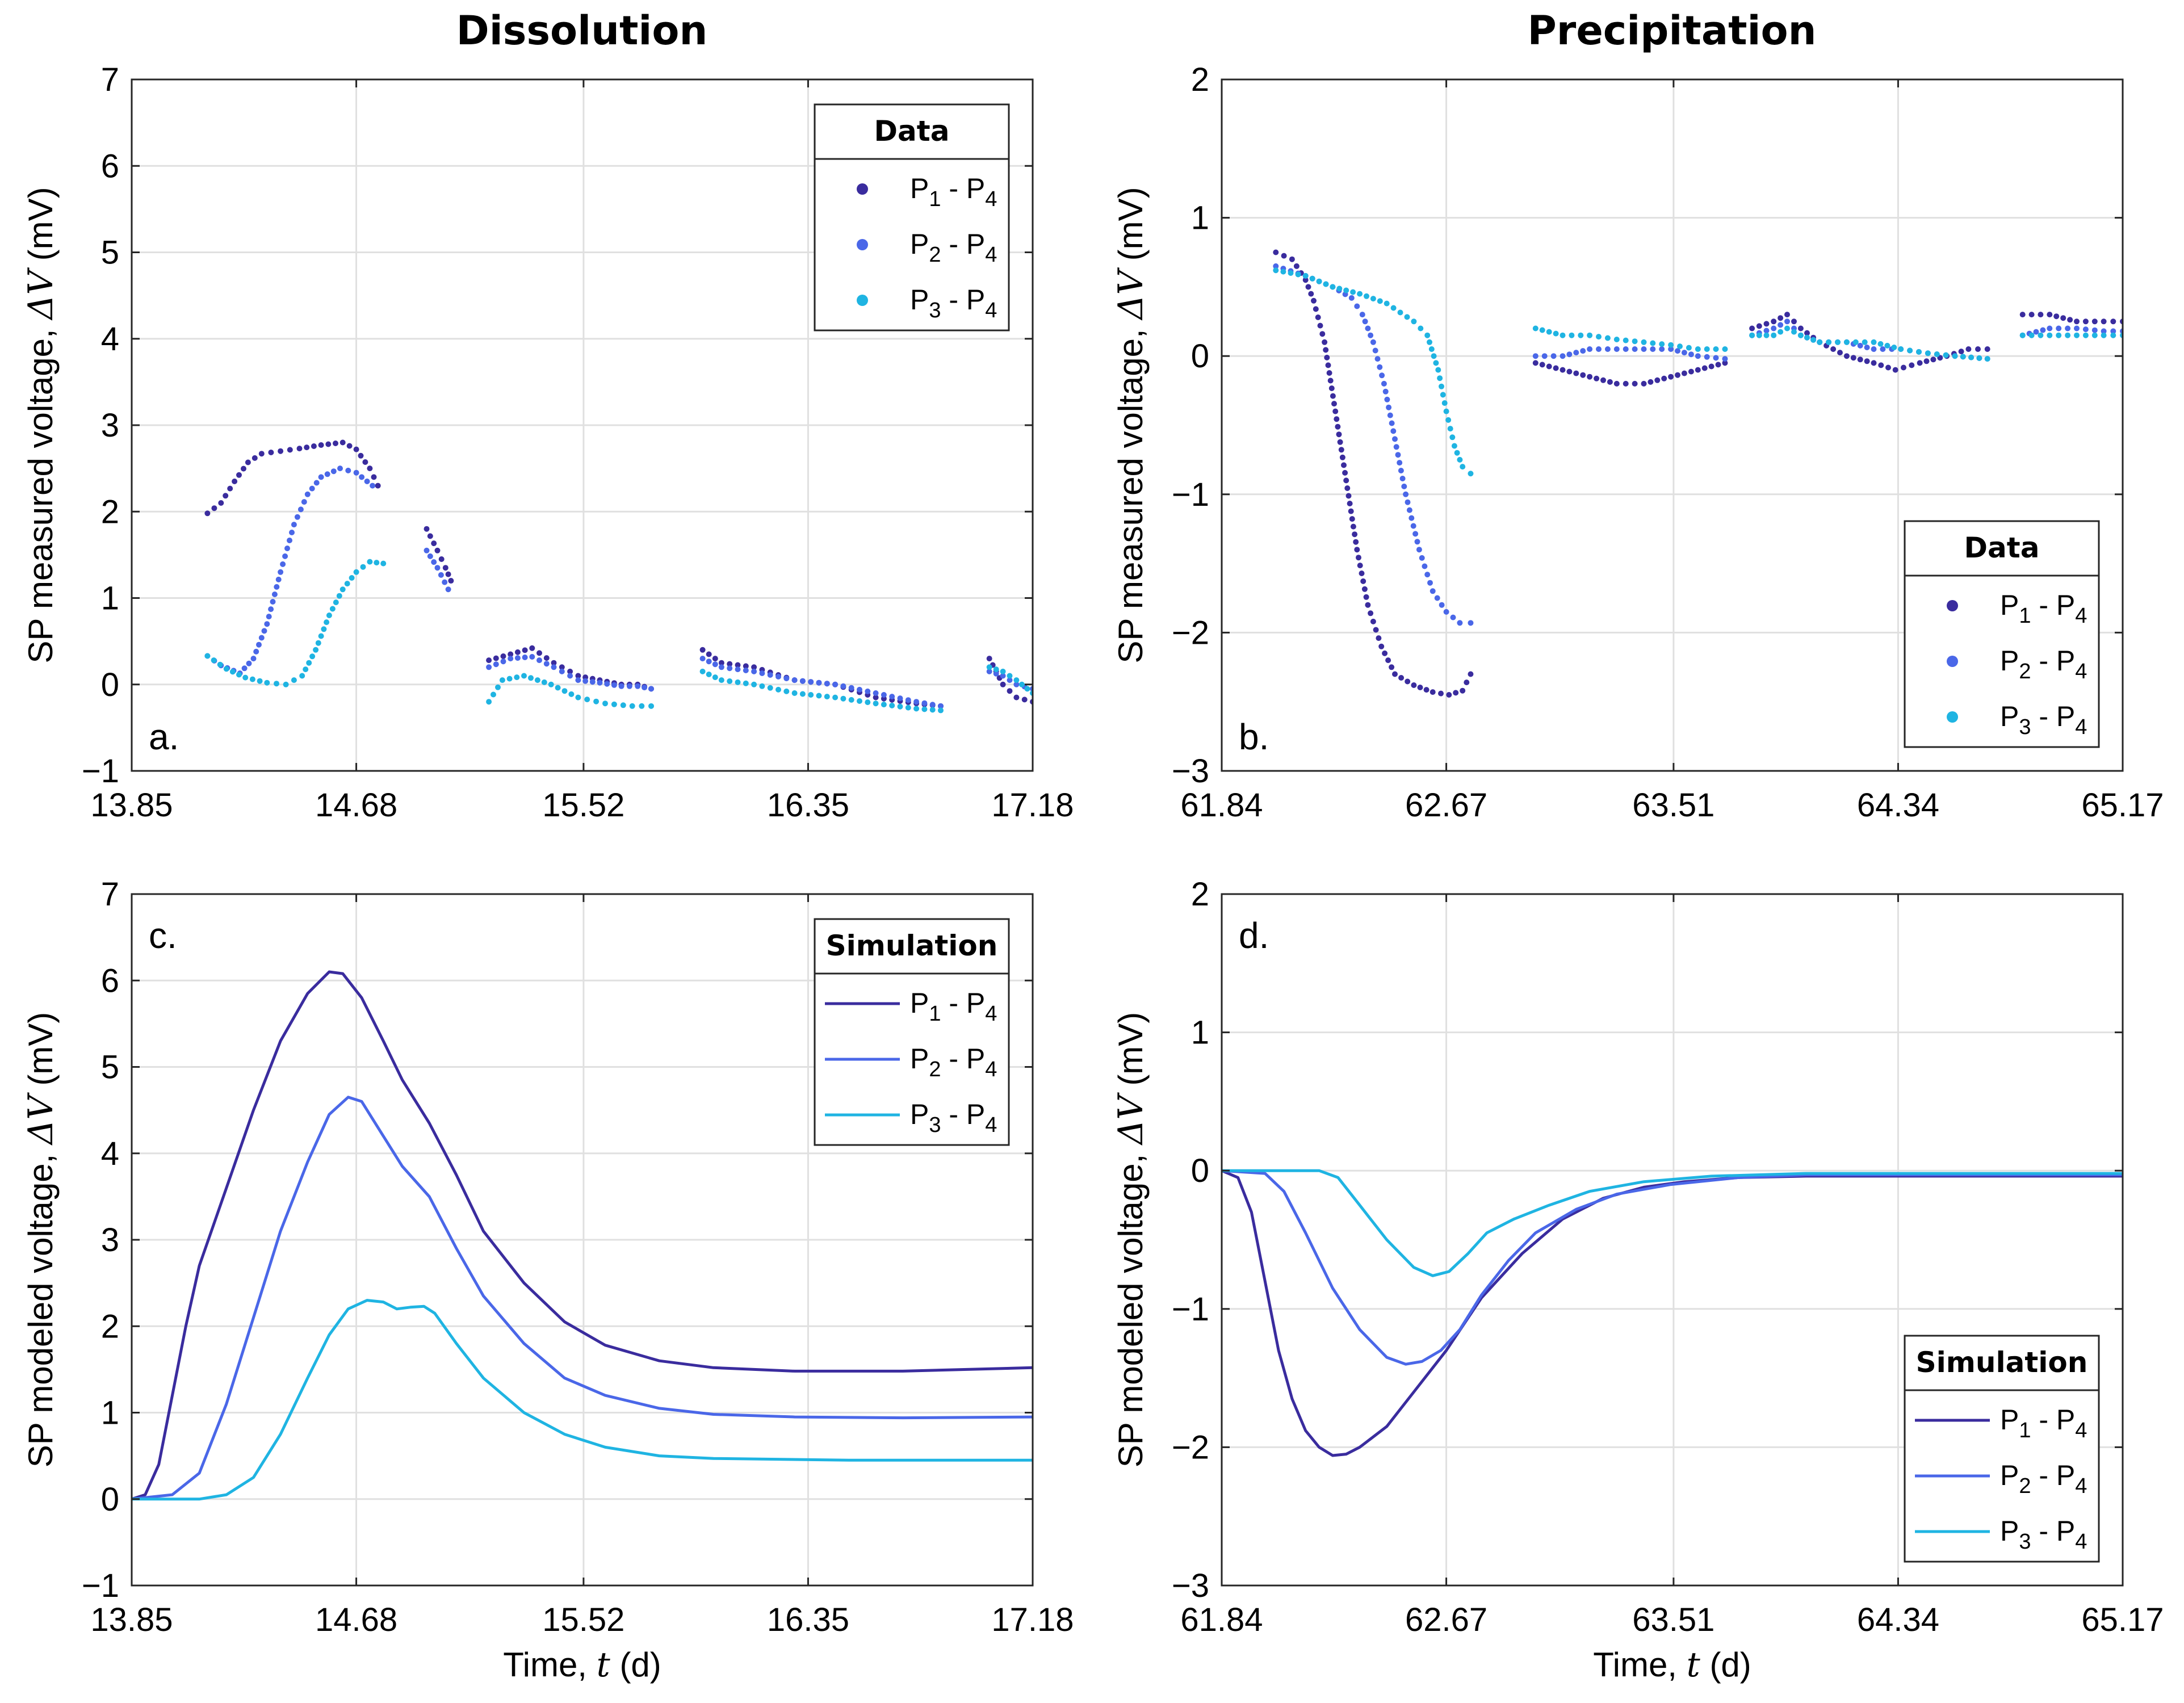  What do you see at coordinates (1190, 494) in the screenshot?
I see `y-tick-label: −1` at bounding box center [1190, 494].